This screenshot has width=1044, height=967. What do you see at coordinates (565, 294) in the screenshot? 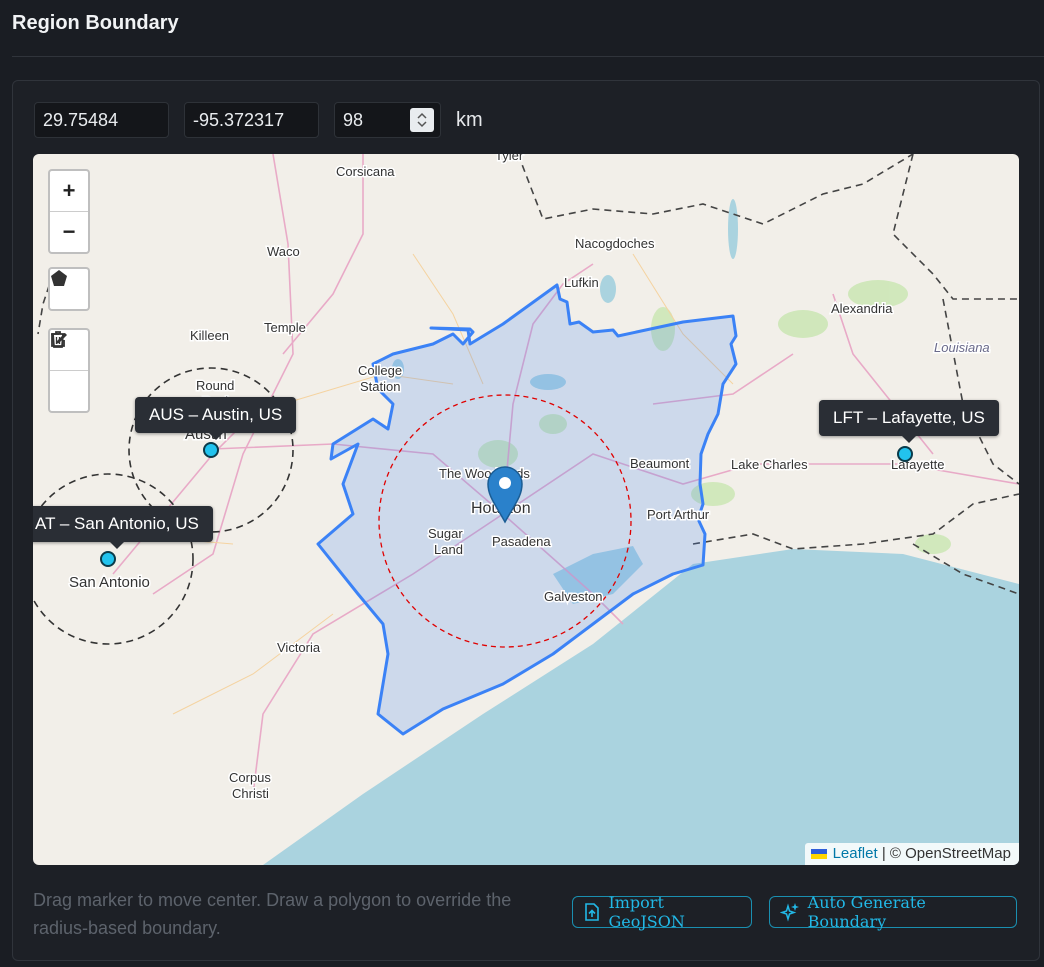
I see `lakes` at bounding box center [565, 294].